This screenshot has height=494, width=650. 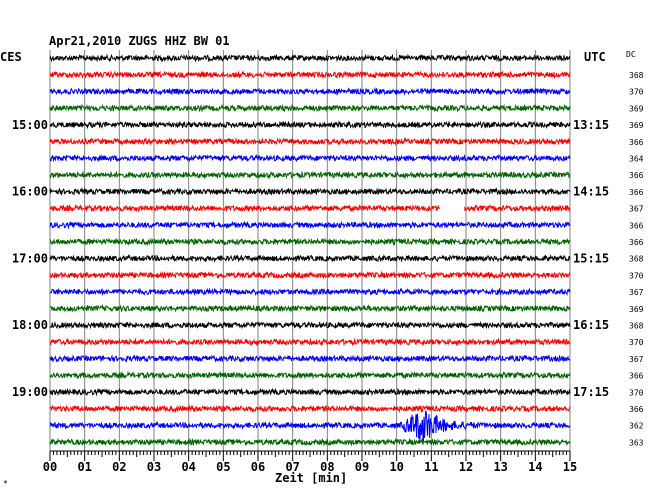 I want to click on x-tick-label: 11, so click(x=431, y=467).